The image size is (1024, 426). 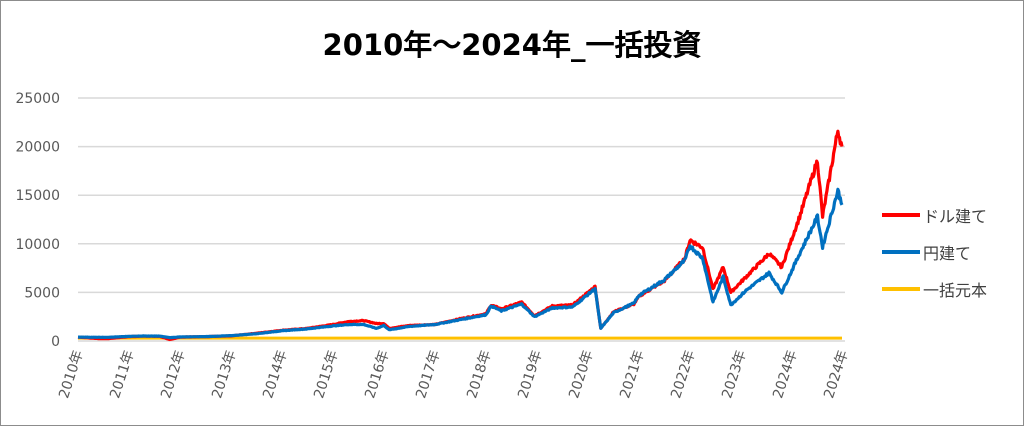 What do you see at coordinates (955, 290) in the screenshot?
I see `legend-label-principal: 一括元本` at bounding box center [955, 290].